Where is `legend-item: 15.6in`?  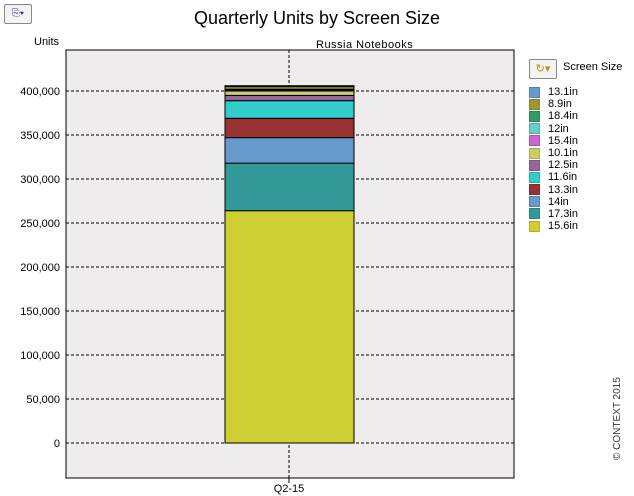 legend-item: 15.6in is located at coordinates (553, 226).